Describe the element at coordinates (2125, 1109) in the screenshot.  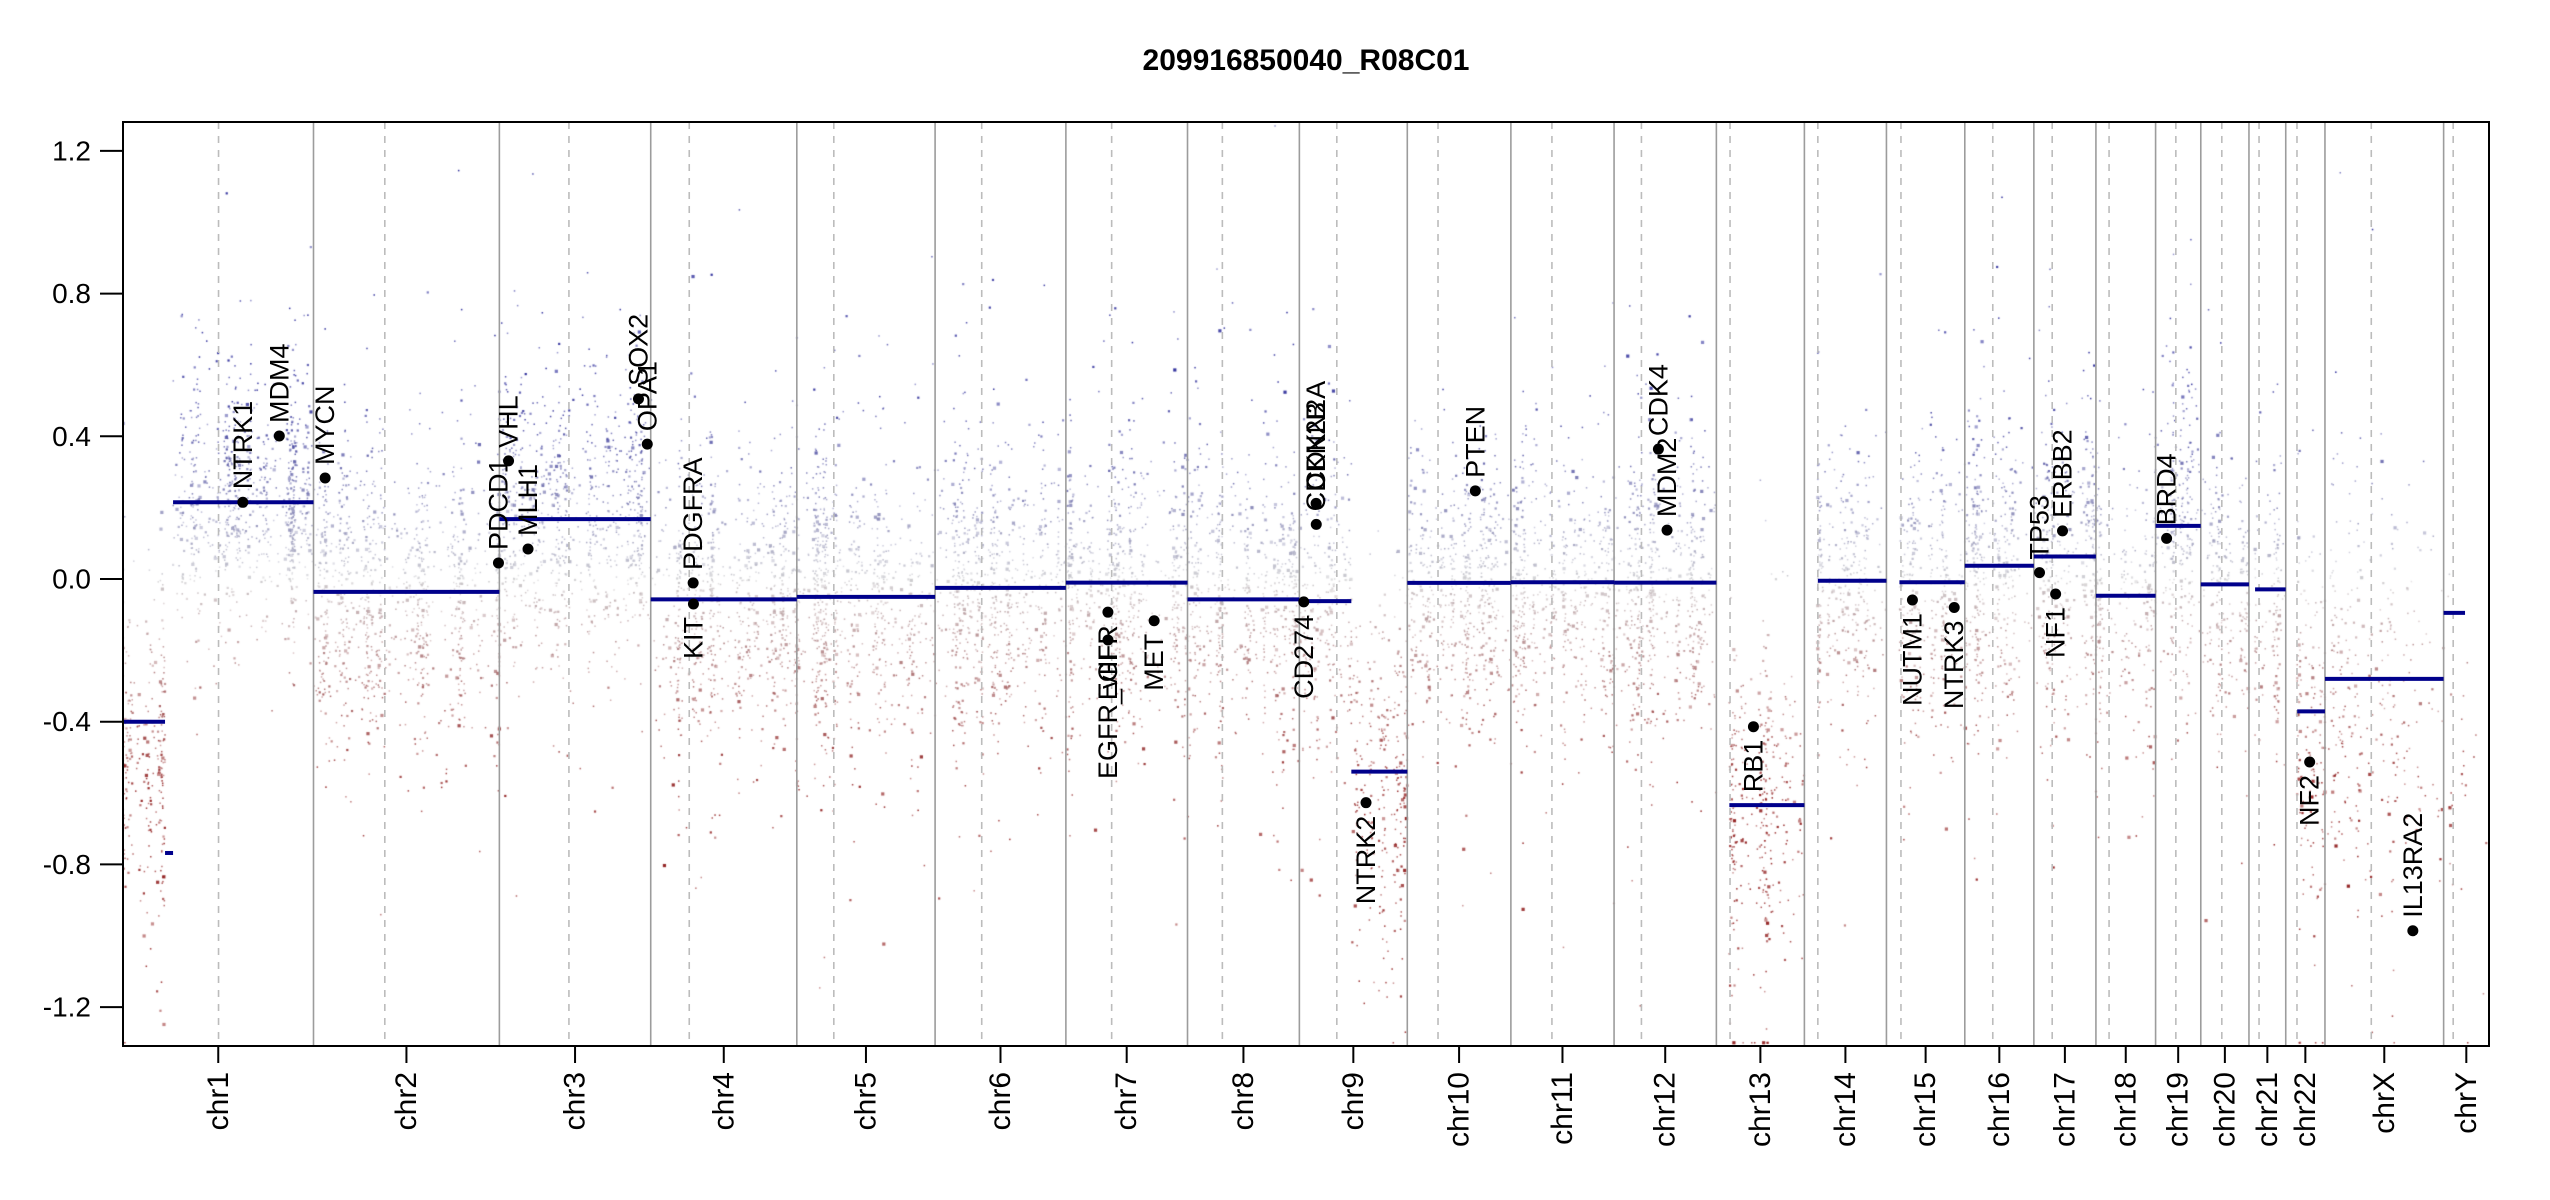
I see `chromosome-label-chr18: chr18` at that location.